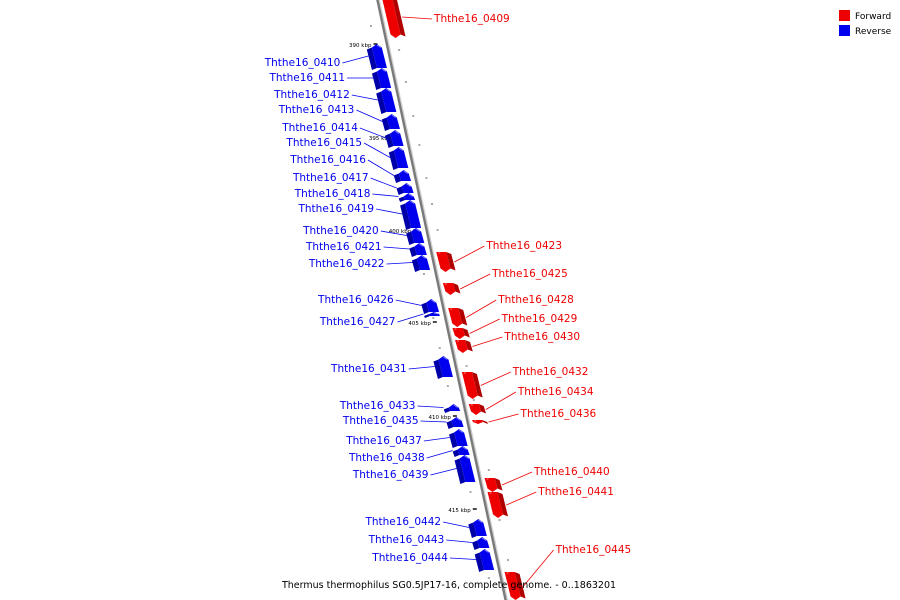  What do you see at coordinates (335, 209) in the screenshot?
I see `gene-label: Ththe16_0419` at bounding box center [335, 209].